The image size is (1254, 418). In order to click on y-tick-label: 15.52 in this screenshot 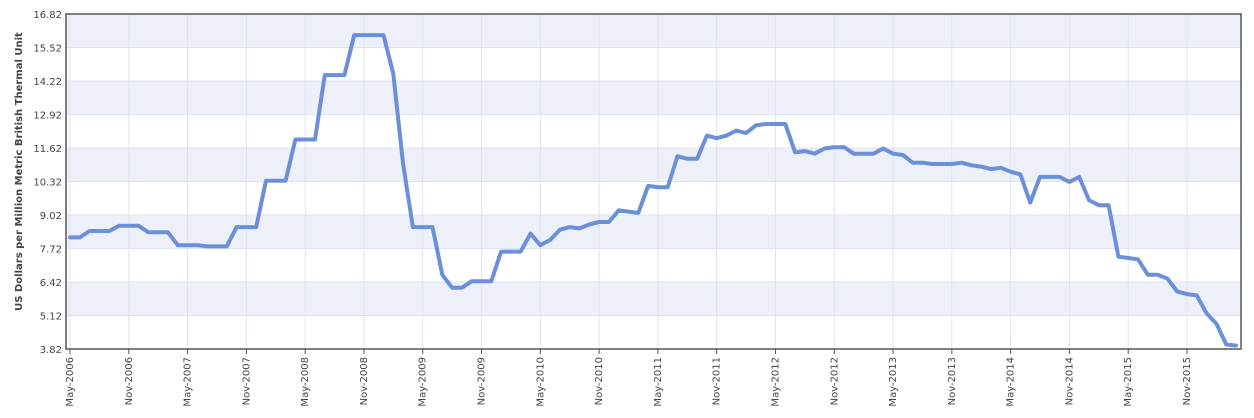, I will do `click(47, 49)`.